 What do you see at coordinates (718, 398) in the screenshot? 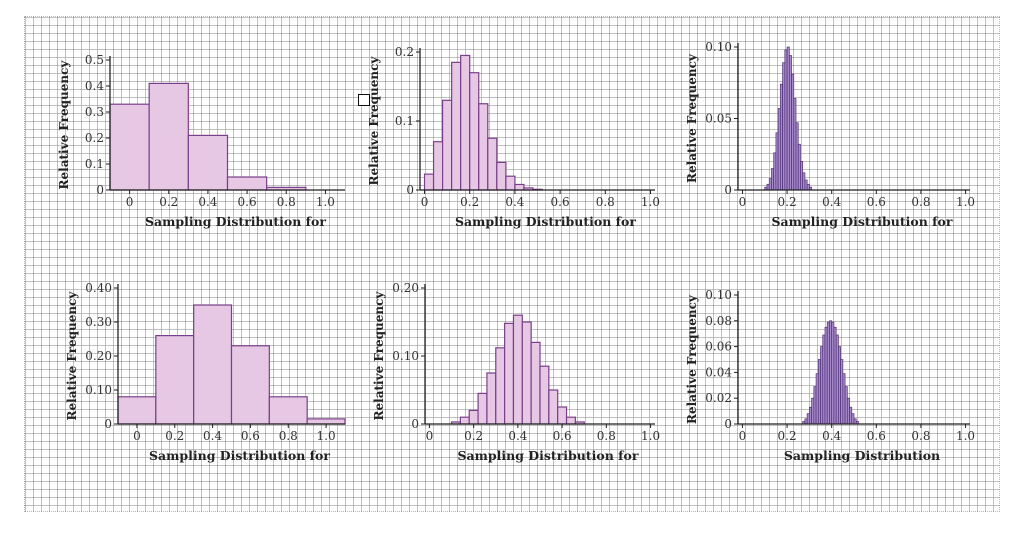
I see `y-tick-label: 0.02` at bounding box center [718, 398].